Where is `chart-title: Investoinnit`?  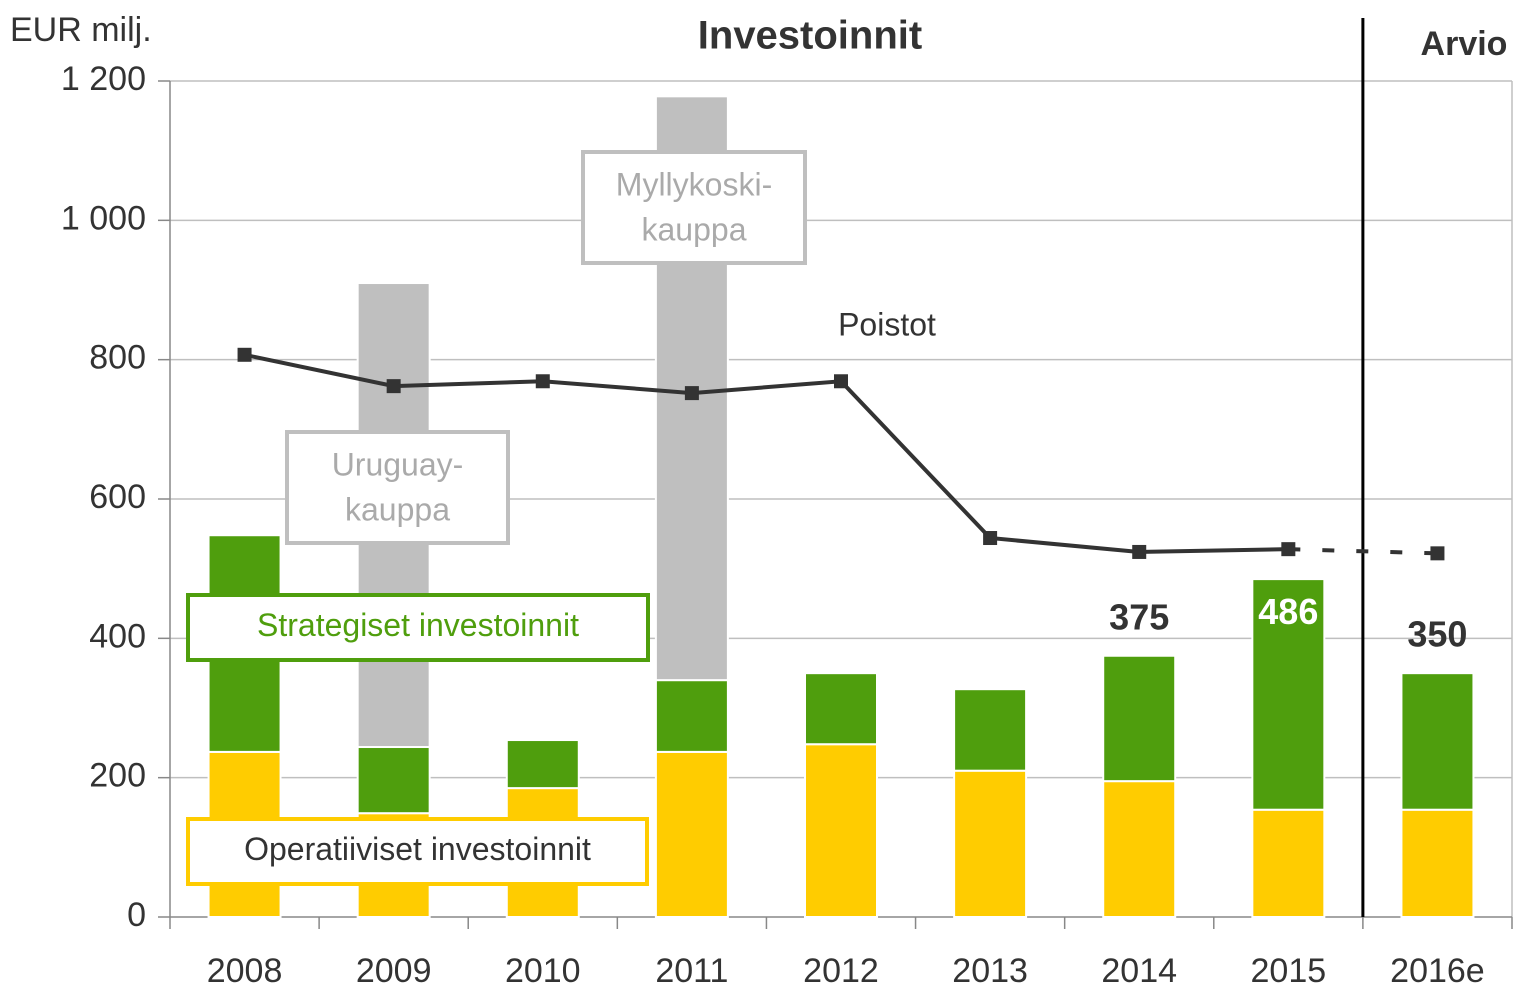
chart-title: Investoinnit is located at coordinates (810, 36).